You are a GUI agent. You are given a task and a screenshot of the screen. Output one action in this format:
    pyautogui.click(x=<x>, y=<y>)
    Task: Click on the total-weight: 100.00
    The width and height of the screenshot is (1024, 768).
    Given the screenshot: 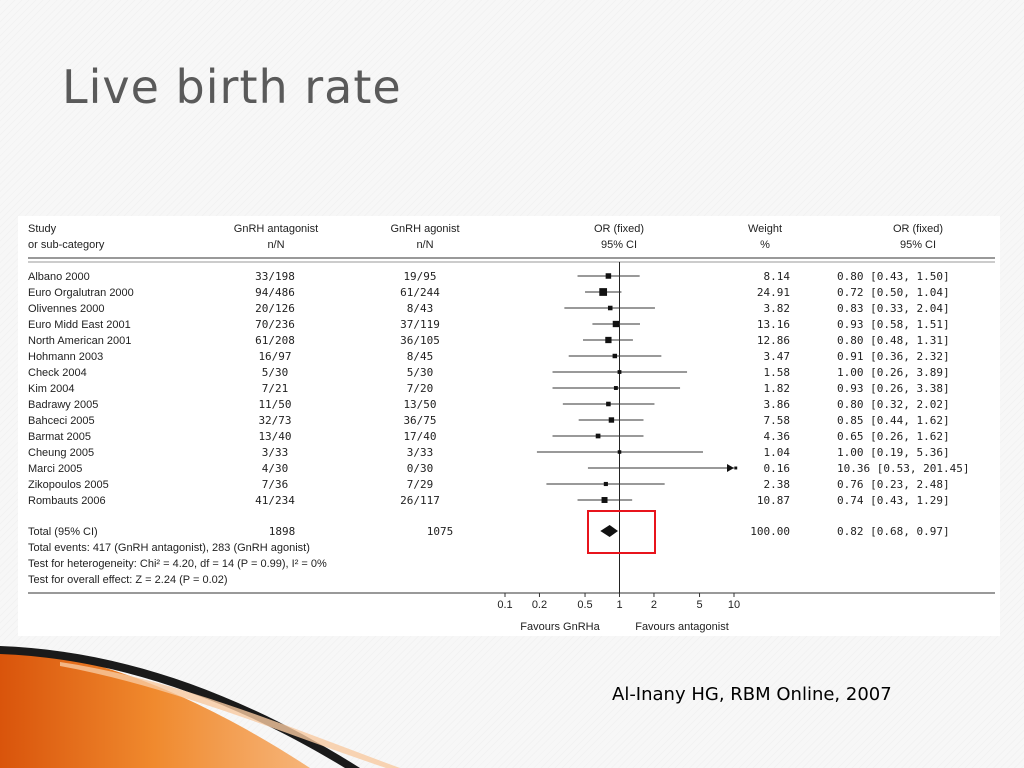 What is the action you would take?
    pyautogui.click(x=770, y=531)
    